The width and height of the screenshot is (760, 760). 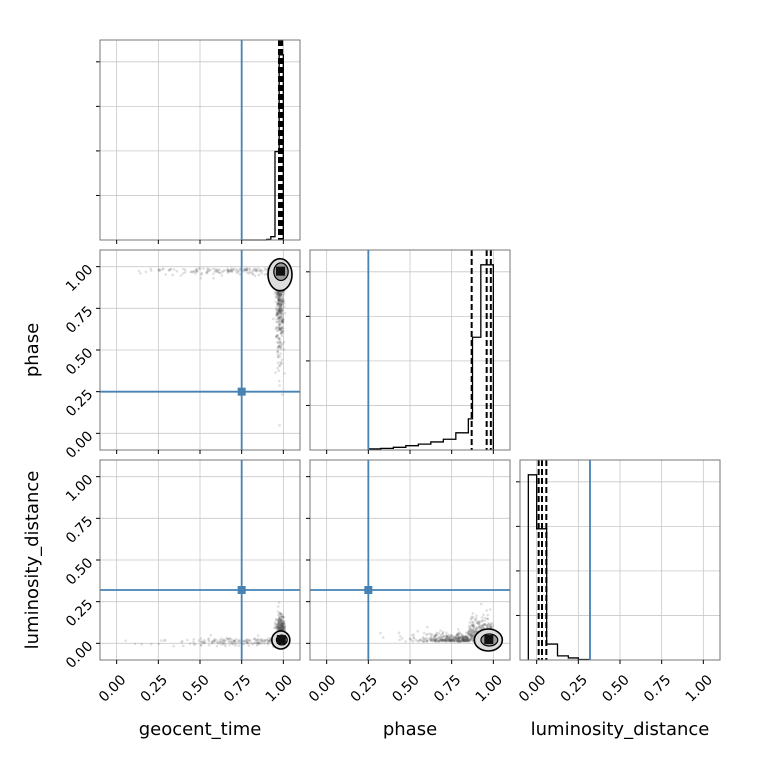 What do you see at coordinates (368, 590) in the screenshot?
I see `truth-marker` at bounding box center [368, 590].